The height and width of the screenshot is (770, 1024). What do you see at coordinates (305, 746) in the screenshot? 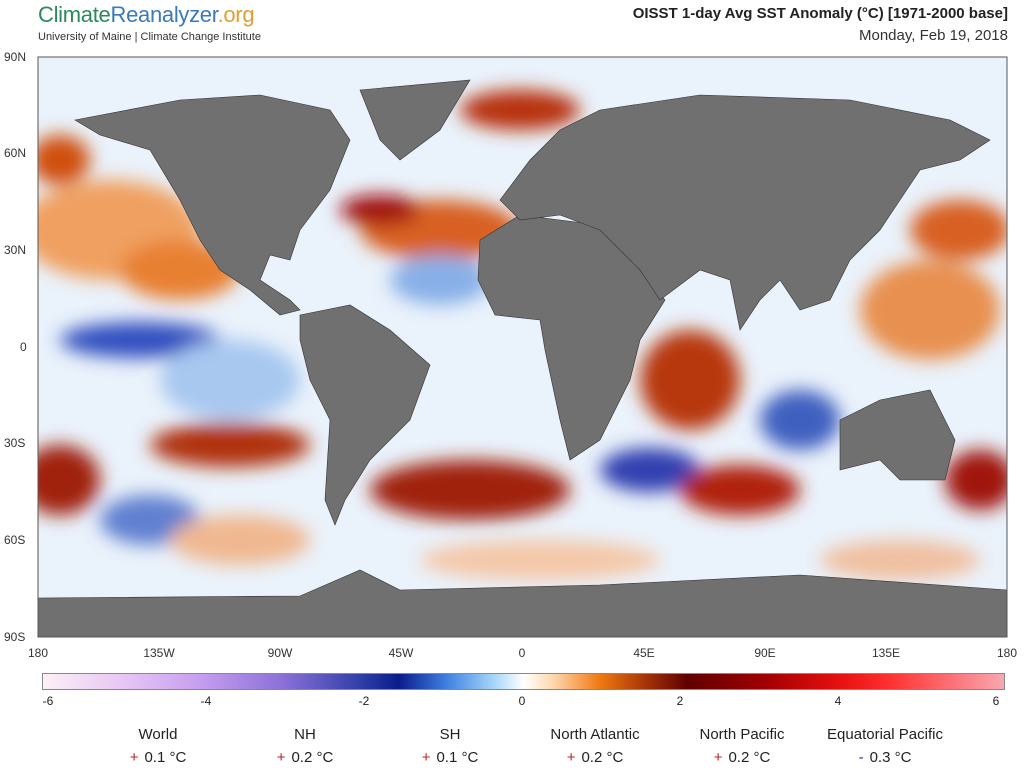
I see `stat-nh: NH +0.2 °C` at bounding box center [305, 746].